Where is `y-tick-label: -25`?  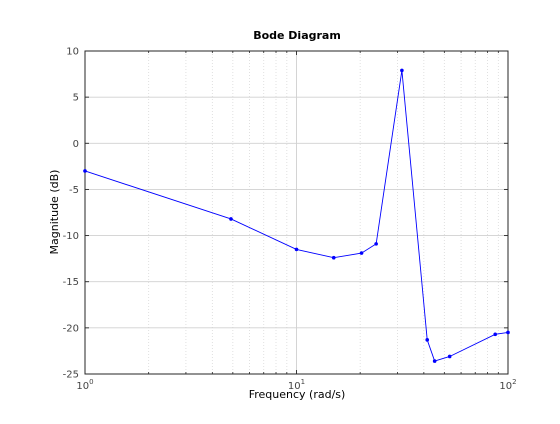 y-tick-label: -25 is located at coordinates (71, 375).